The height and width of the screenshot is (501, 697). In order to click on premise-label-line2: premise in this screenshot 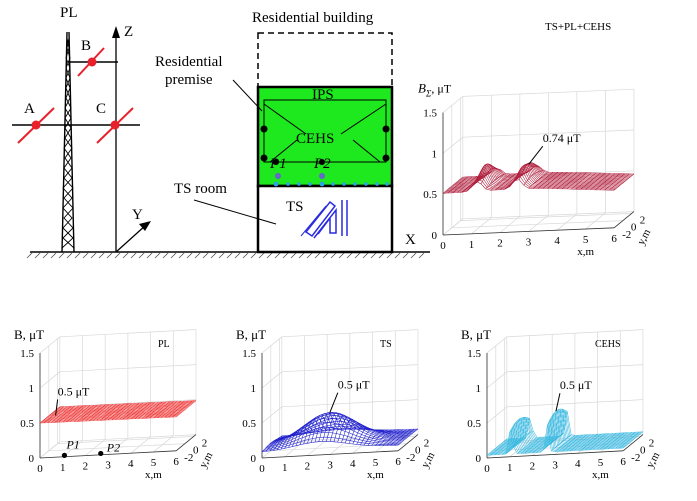, I will do `click(189, 80)`.